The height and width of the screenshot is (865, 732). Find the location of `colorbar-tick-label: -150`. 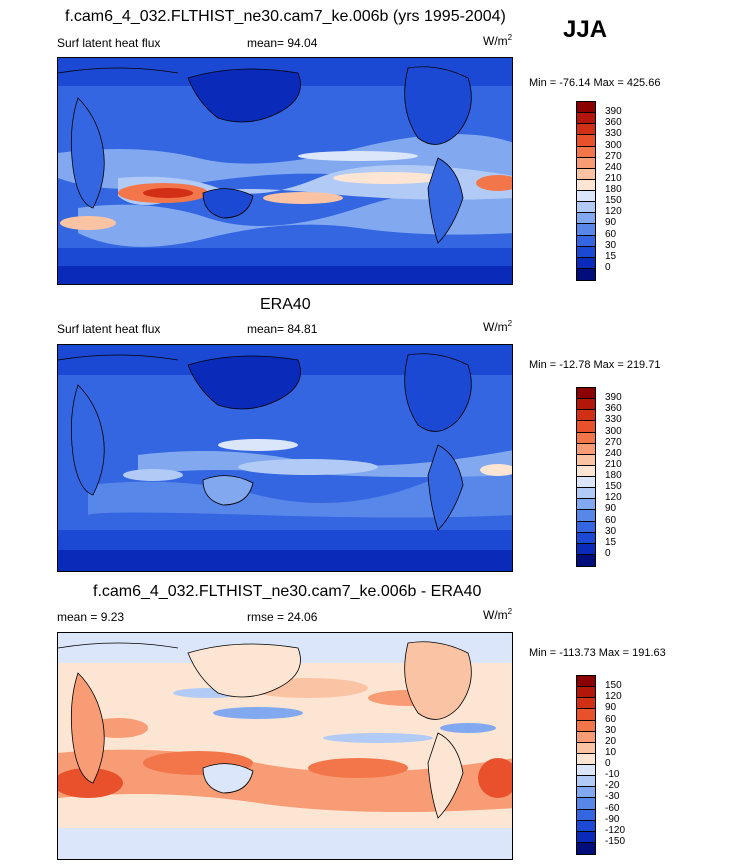

colorbar-tick-label: -150 is located at coordinates (615, 841).